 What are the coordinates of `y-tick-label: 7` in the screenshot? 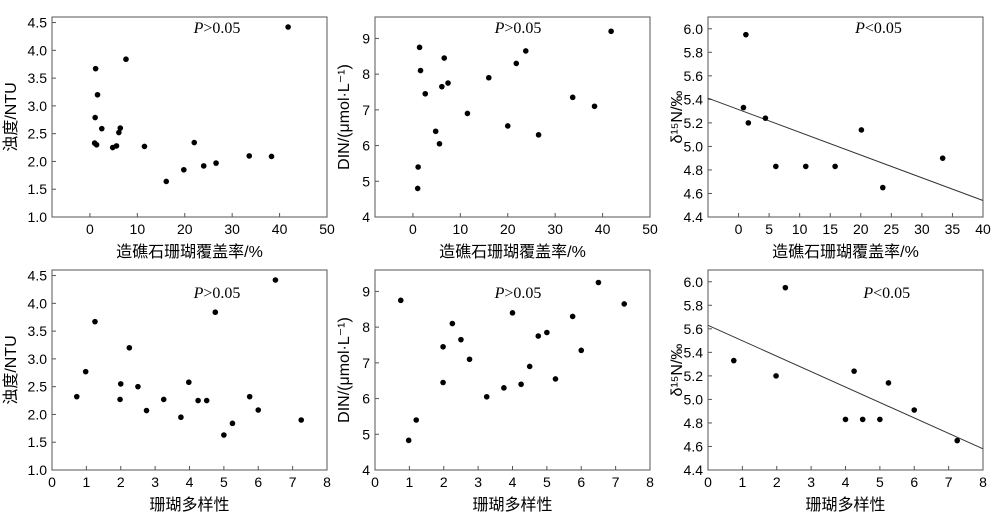 It's located at (366, 363).